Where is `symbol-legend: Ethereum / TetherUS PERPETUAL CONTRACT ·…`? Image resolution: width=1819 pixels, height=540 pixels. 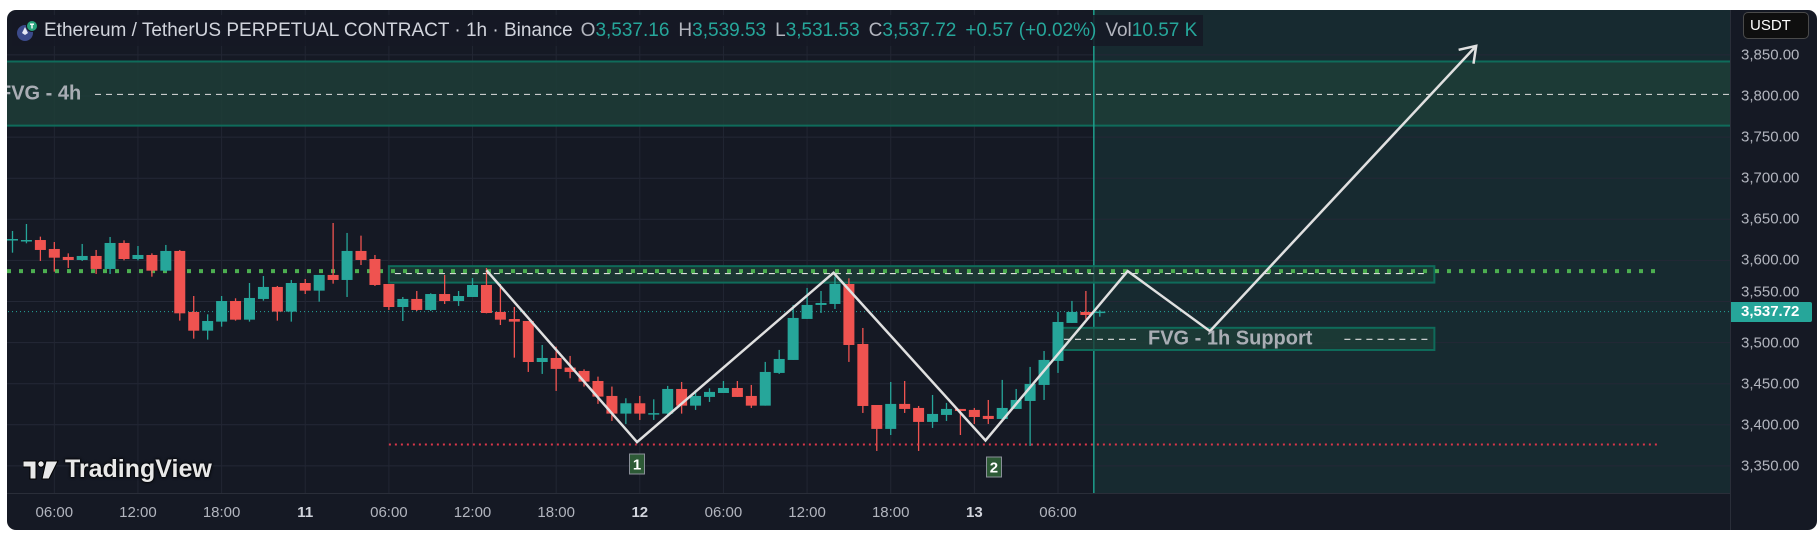 symbol-legend: Ethereum / TetherUS PERPETUAL CONTRACT ·… is located at coordinates (608, 30).